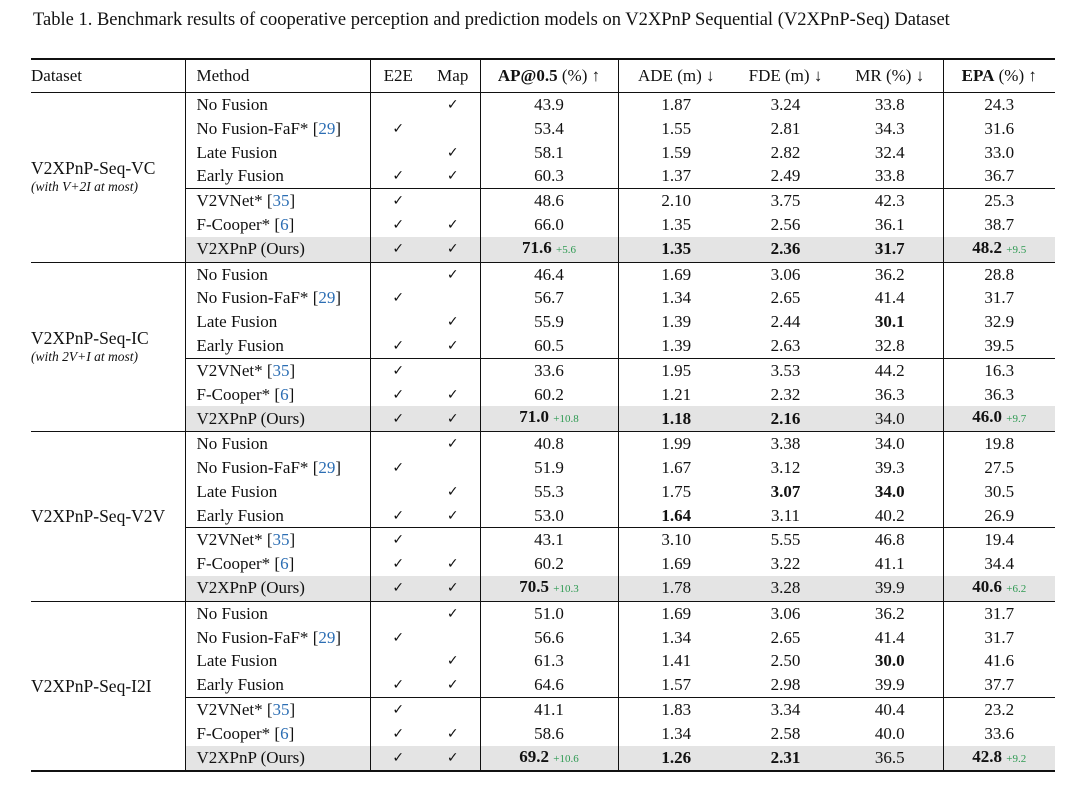  Describe the element at coordinates (785, 709) in the screenshot. I see `fde-value: 3.34` at that location.